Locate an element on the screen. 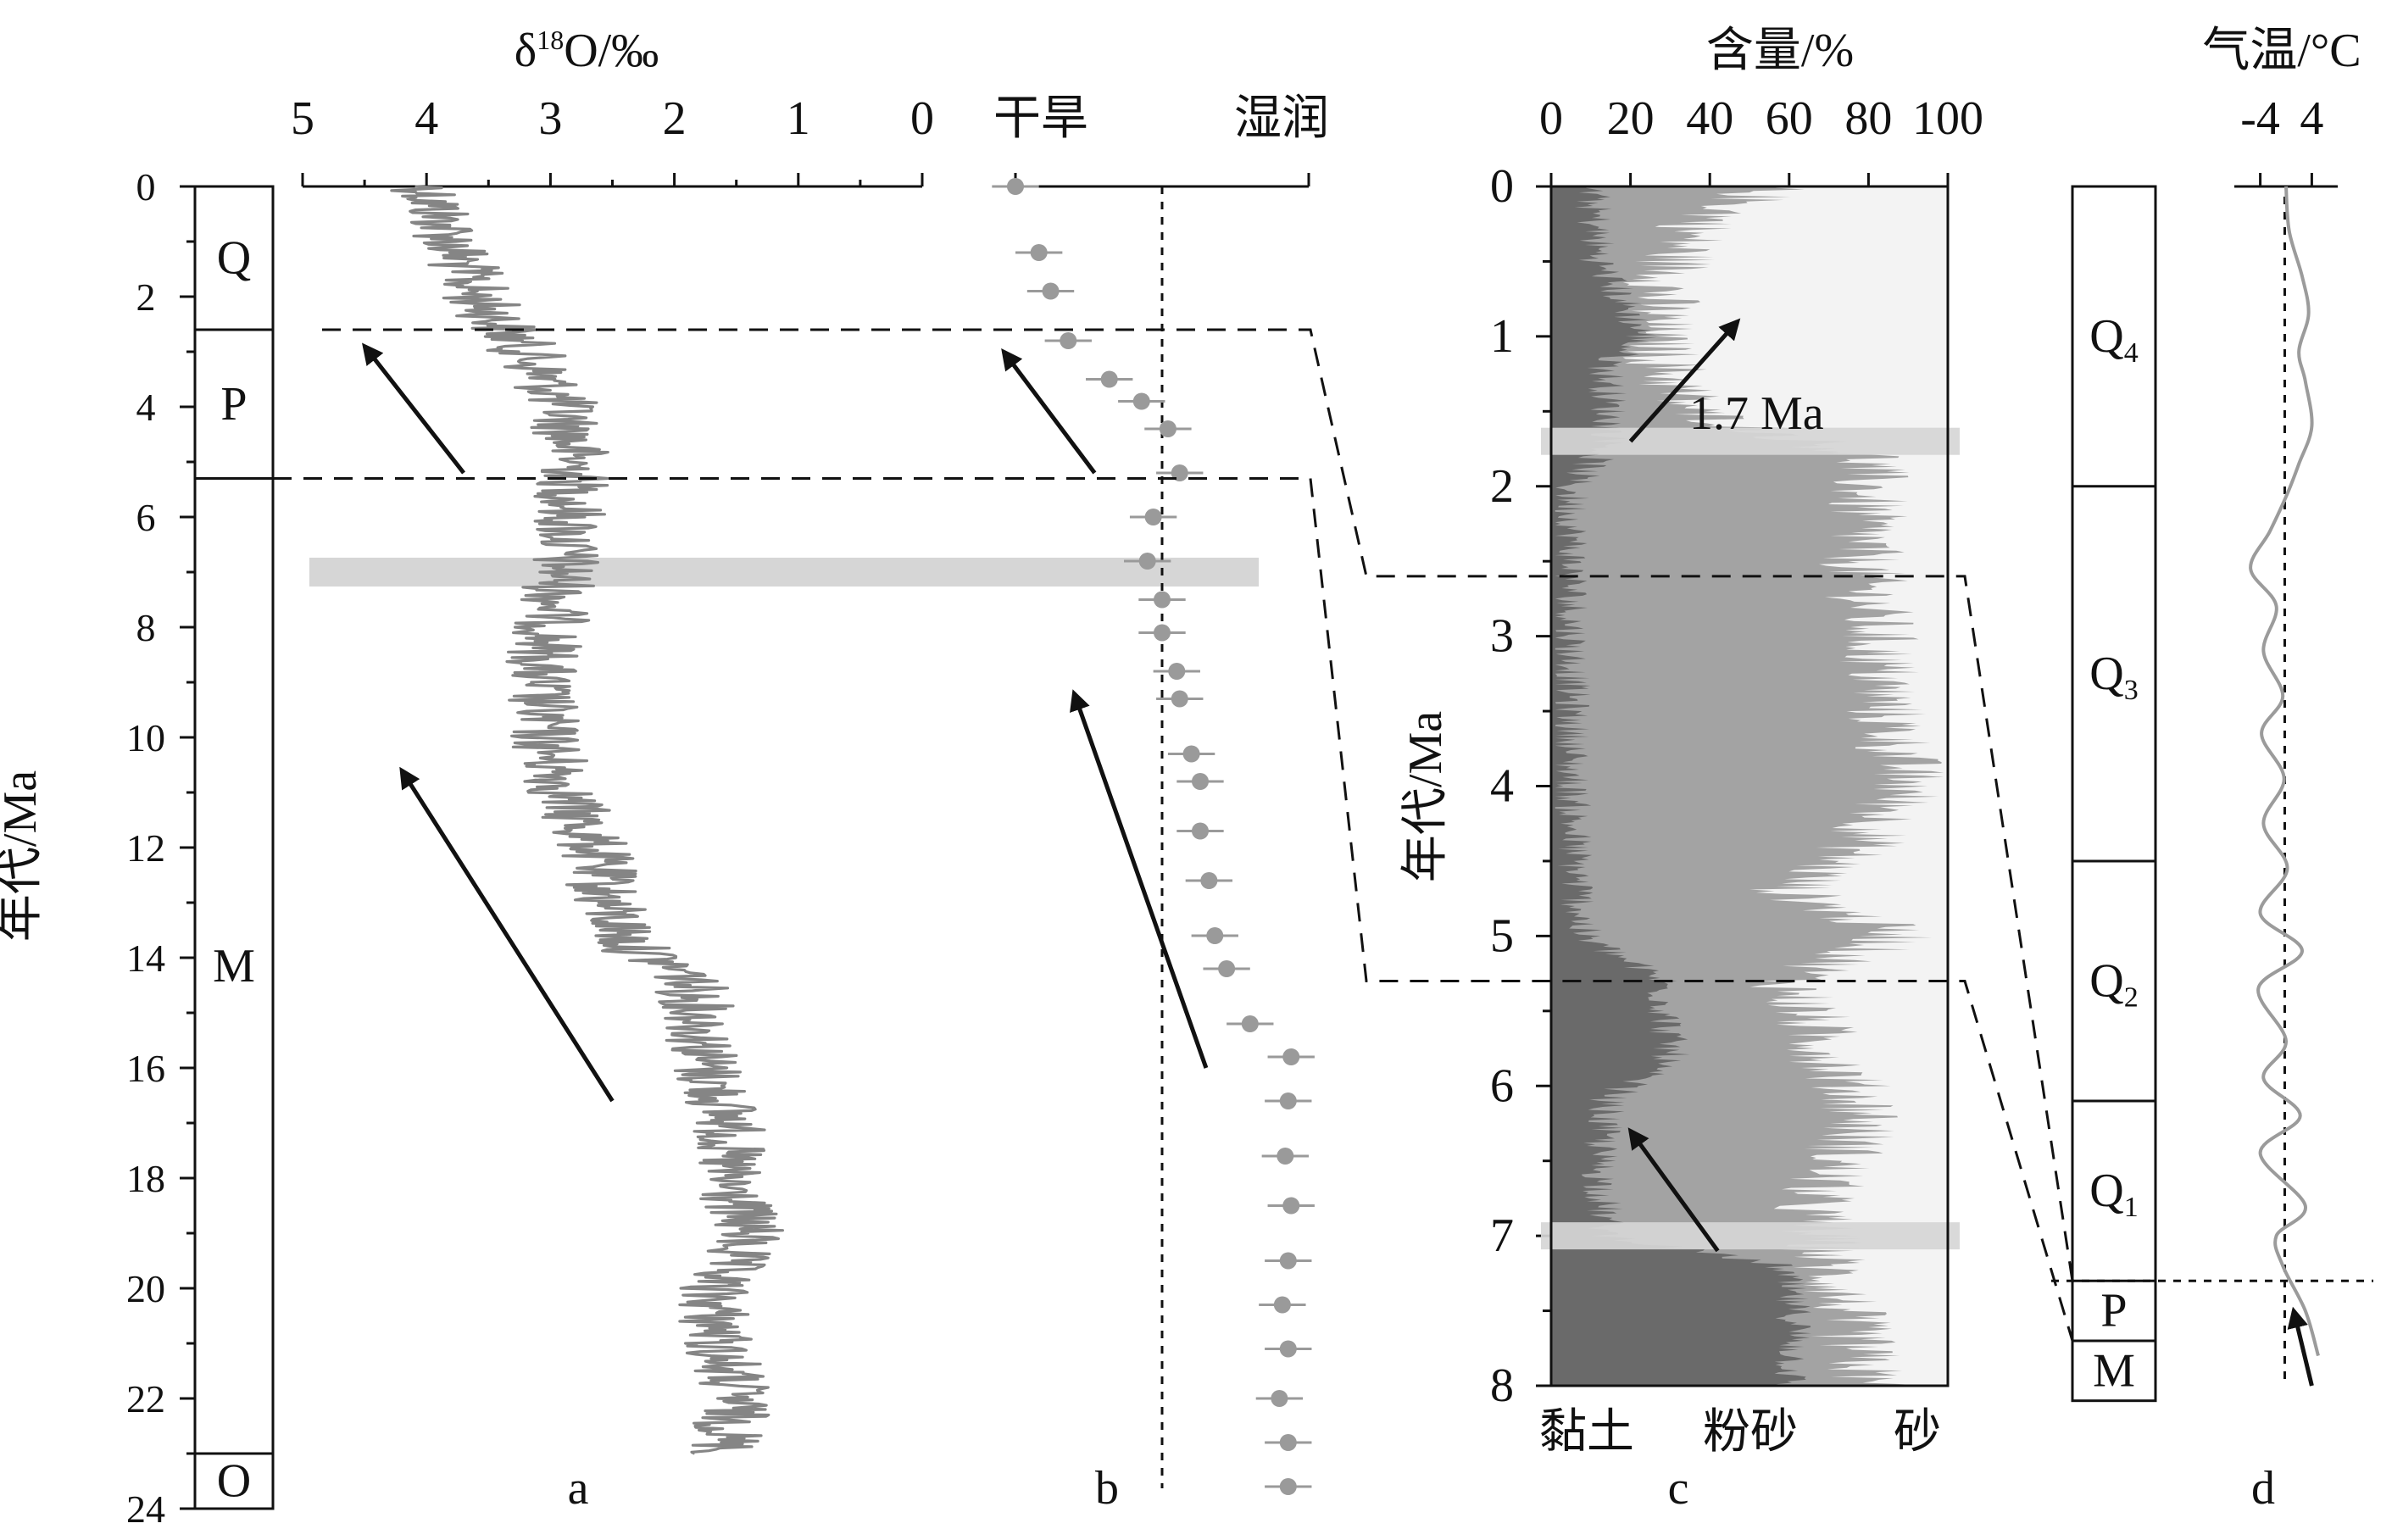 The image size is (2403, 1540). timescale-unit-label: O is located at coordinates (234, 1481).